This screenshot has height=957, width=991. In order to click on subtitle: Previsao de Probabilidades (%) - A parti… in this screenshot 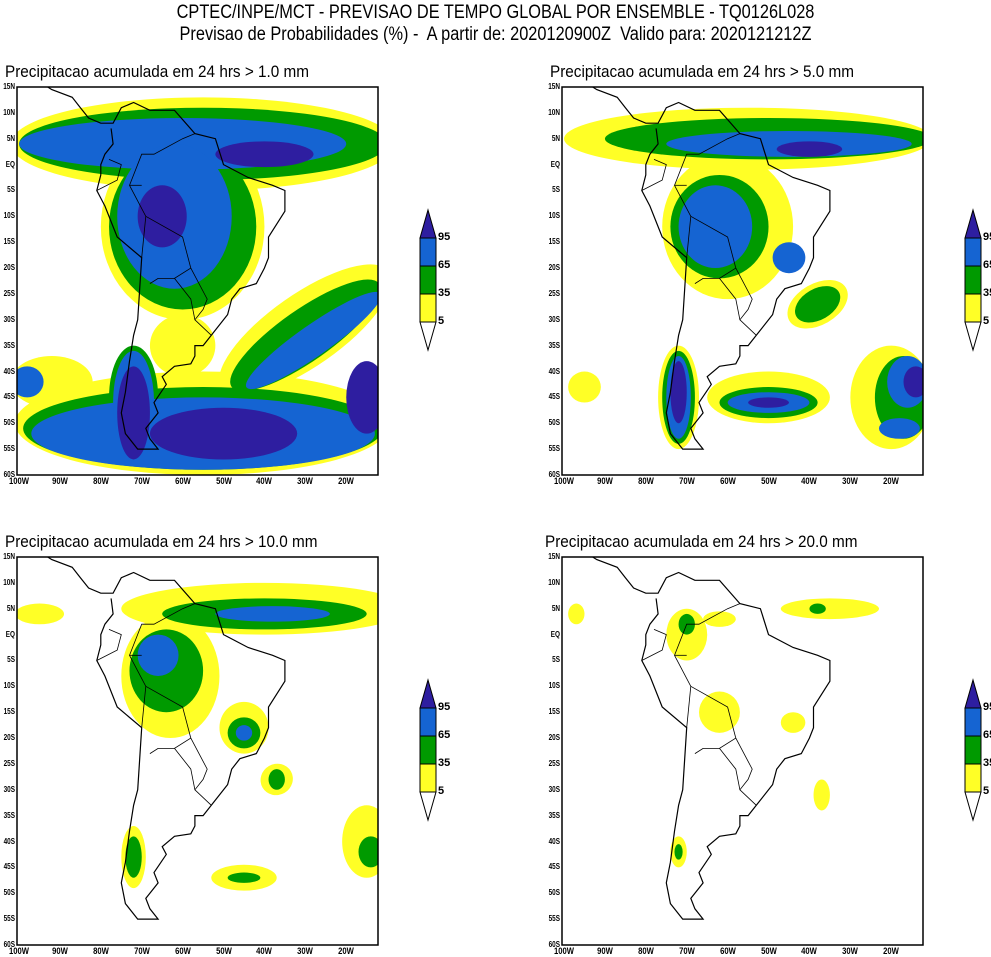, I will do `click(495, 34)`.